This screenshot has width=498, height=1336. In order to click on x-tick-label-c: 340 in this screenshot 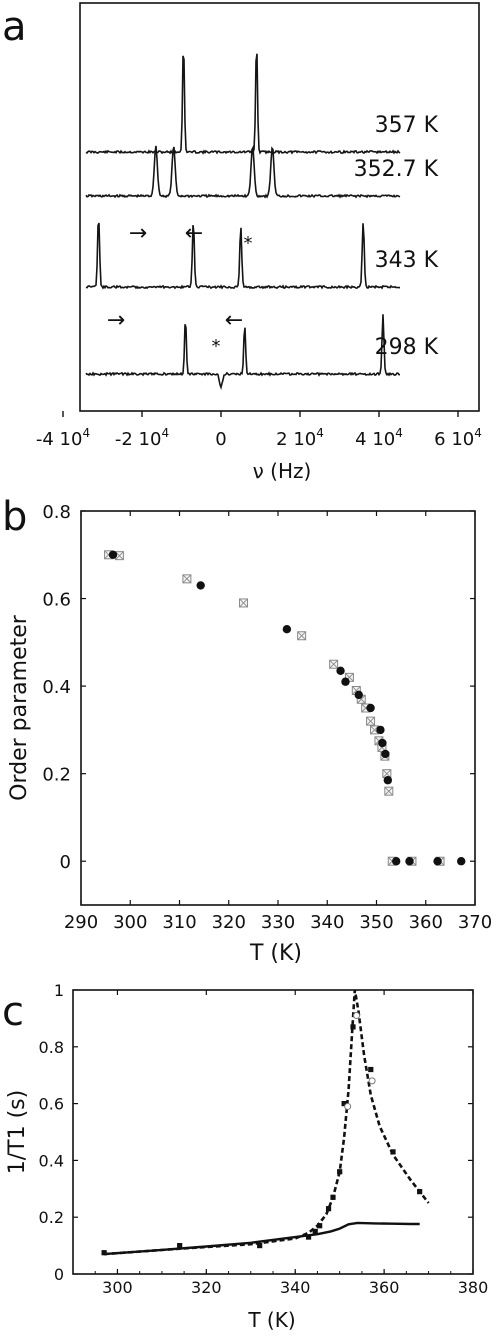, I will do `click(295, 1287)`.